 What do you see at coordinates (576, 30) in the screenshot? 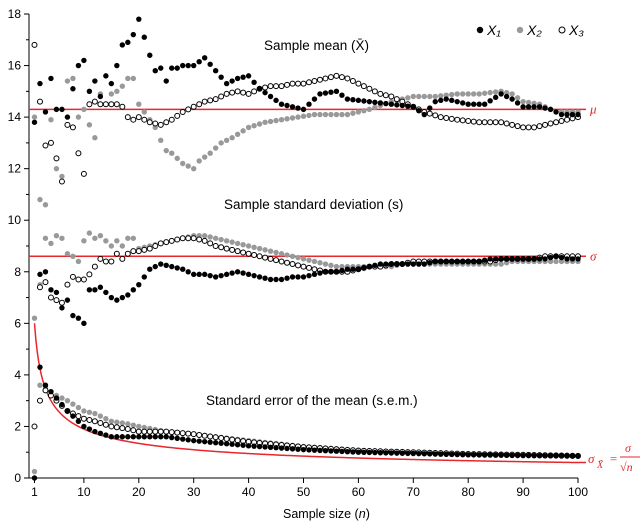
I see `legend-label-x3: X₃` at bounding box center [576, 30].